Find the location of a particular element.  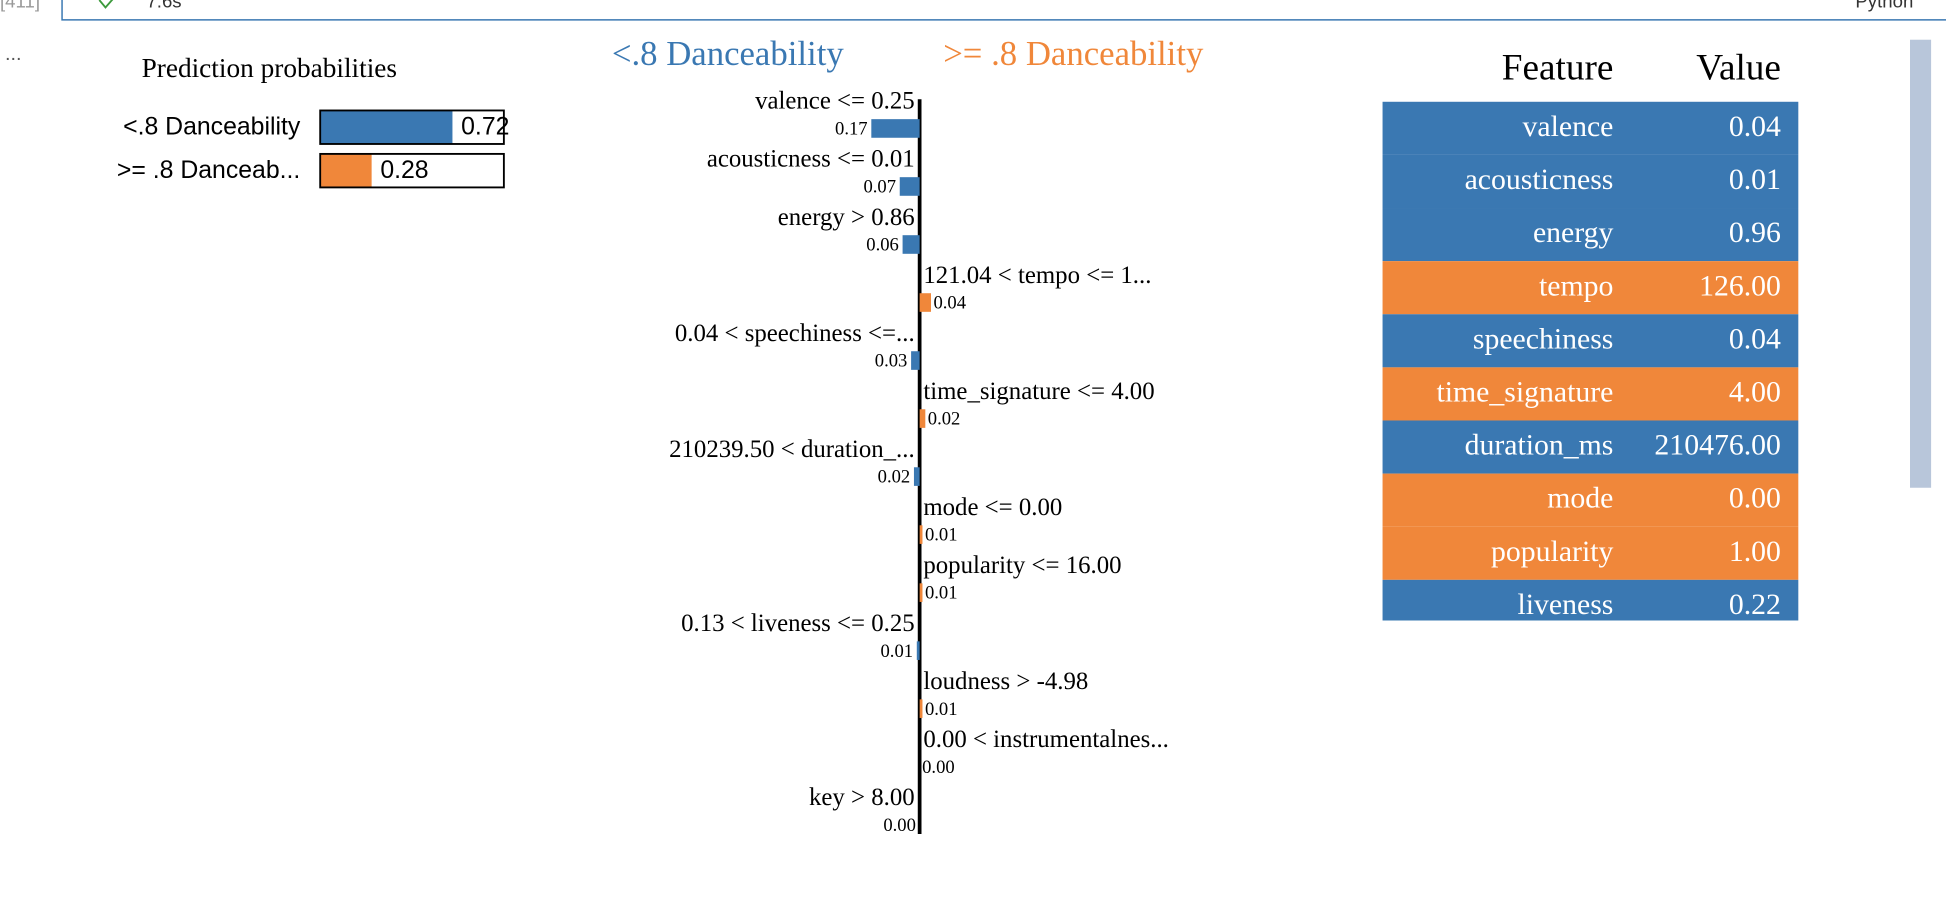

feature-value: 0.96 is located at coordinates (1755, 232).